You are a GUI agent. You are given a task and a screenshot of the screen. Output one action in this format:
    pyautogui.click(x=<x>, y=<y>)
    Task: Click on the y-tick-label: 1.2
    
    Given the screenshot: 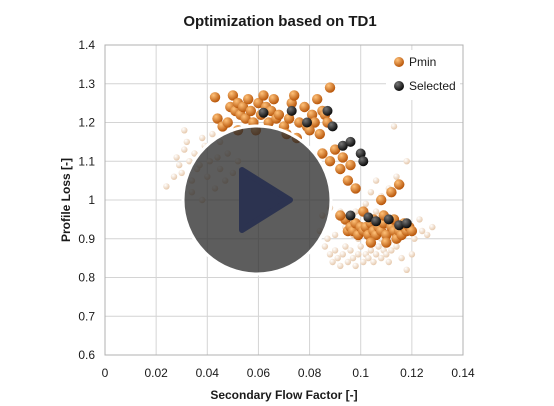 What is the action you would take?
    pyautogui.click(x=86, y=123)
    